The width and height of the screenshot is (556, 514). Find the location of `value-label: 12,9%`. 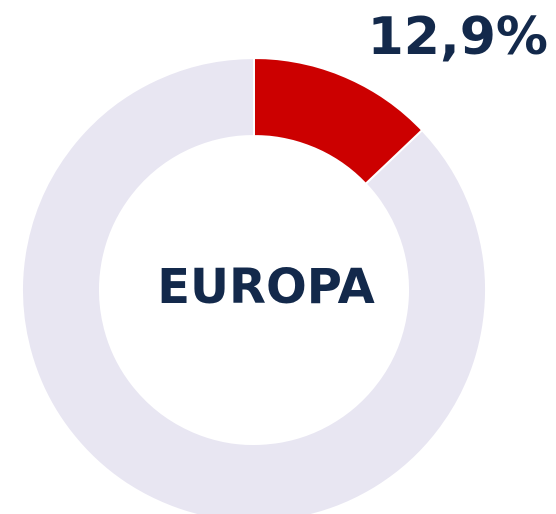

value-label: 12,9% is located at coordinates (458, 37).